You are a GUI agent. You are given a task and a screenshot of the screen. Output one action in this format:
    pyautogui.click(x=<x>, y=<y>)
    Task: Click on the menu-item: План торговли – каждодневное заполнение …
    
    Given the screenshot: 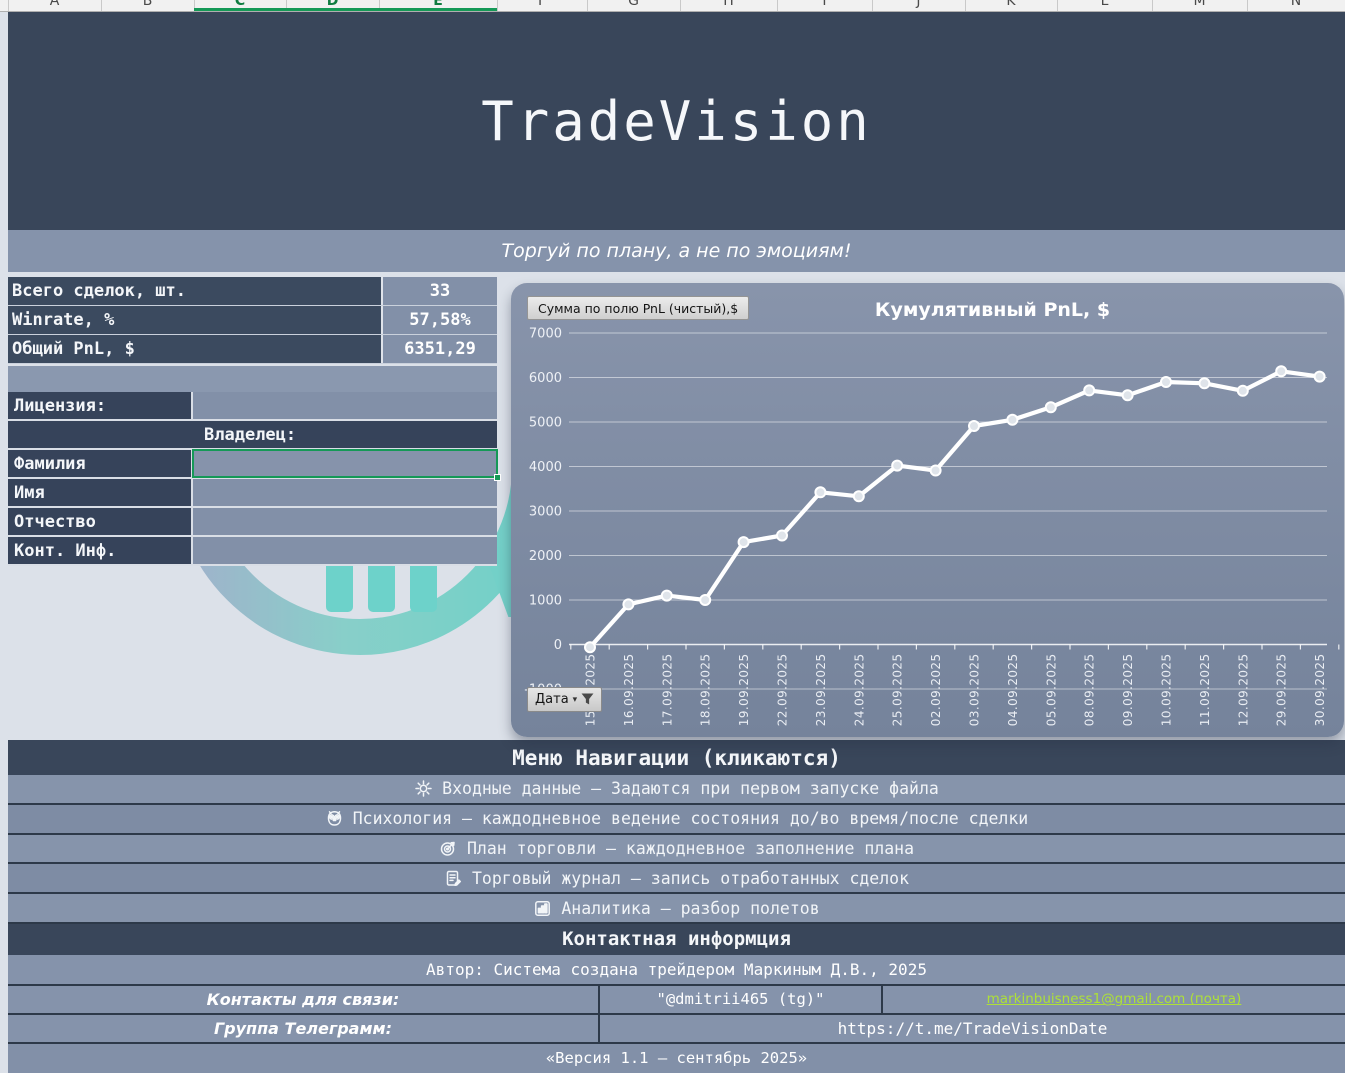 What is the action you would take?
    pyautogui.click(x=676, y=849)
    